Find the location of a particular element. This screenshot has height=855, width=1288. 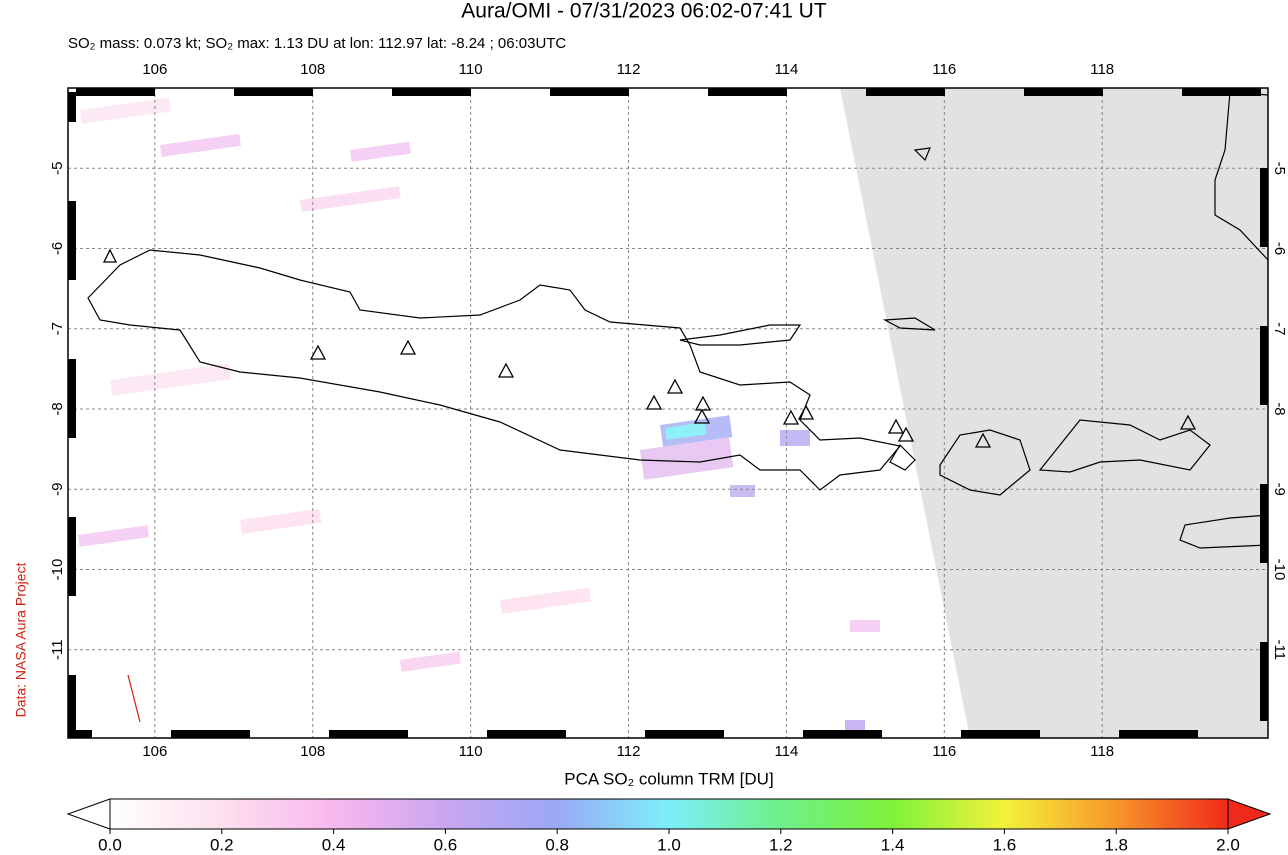

lon-label-bottom: 110 is located at coordinates (471, 751).